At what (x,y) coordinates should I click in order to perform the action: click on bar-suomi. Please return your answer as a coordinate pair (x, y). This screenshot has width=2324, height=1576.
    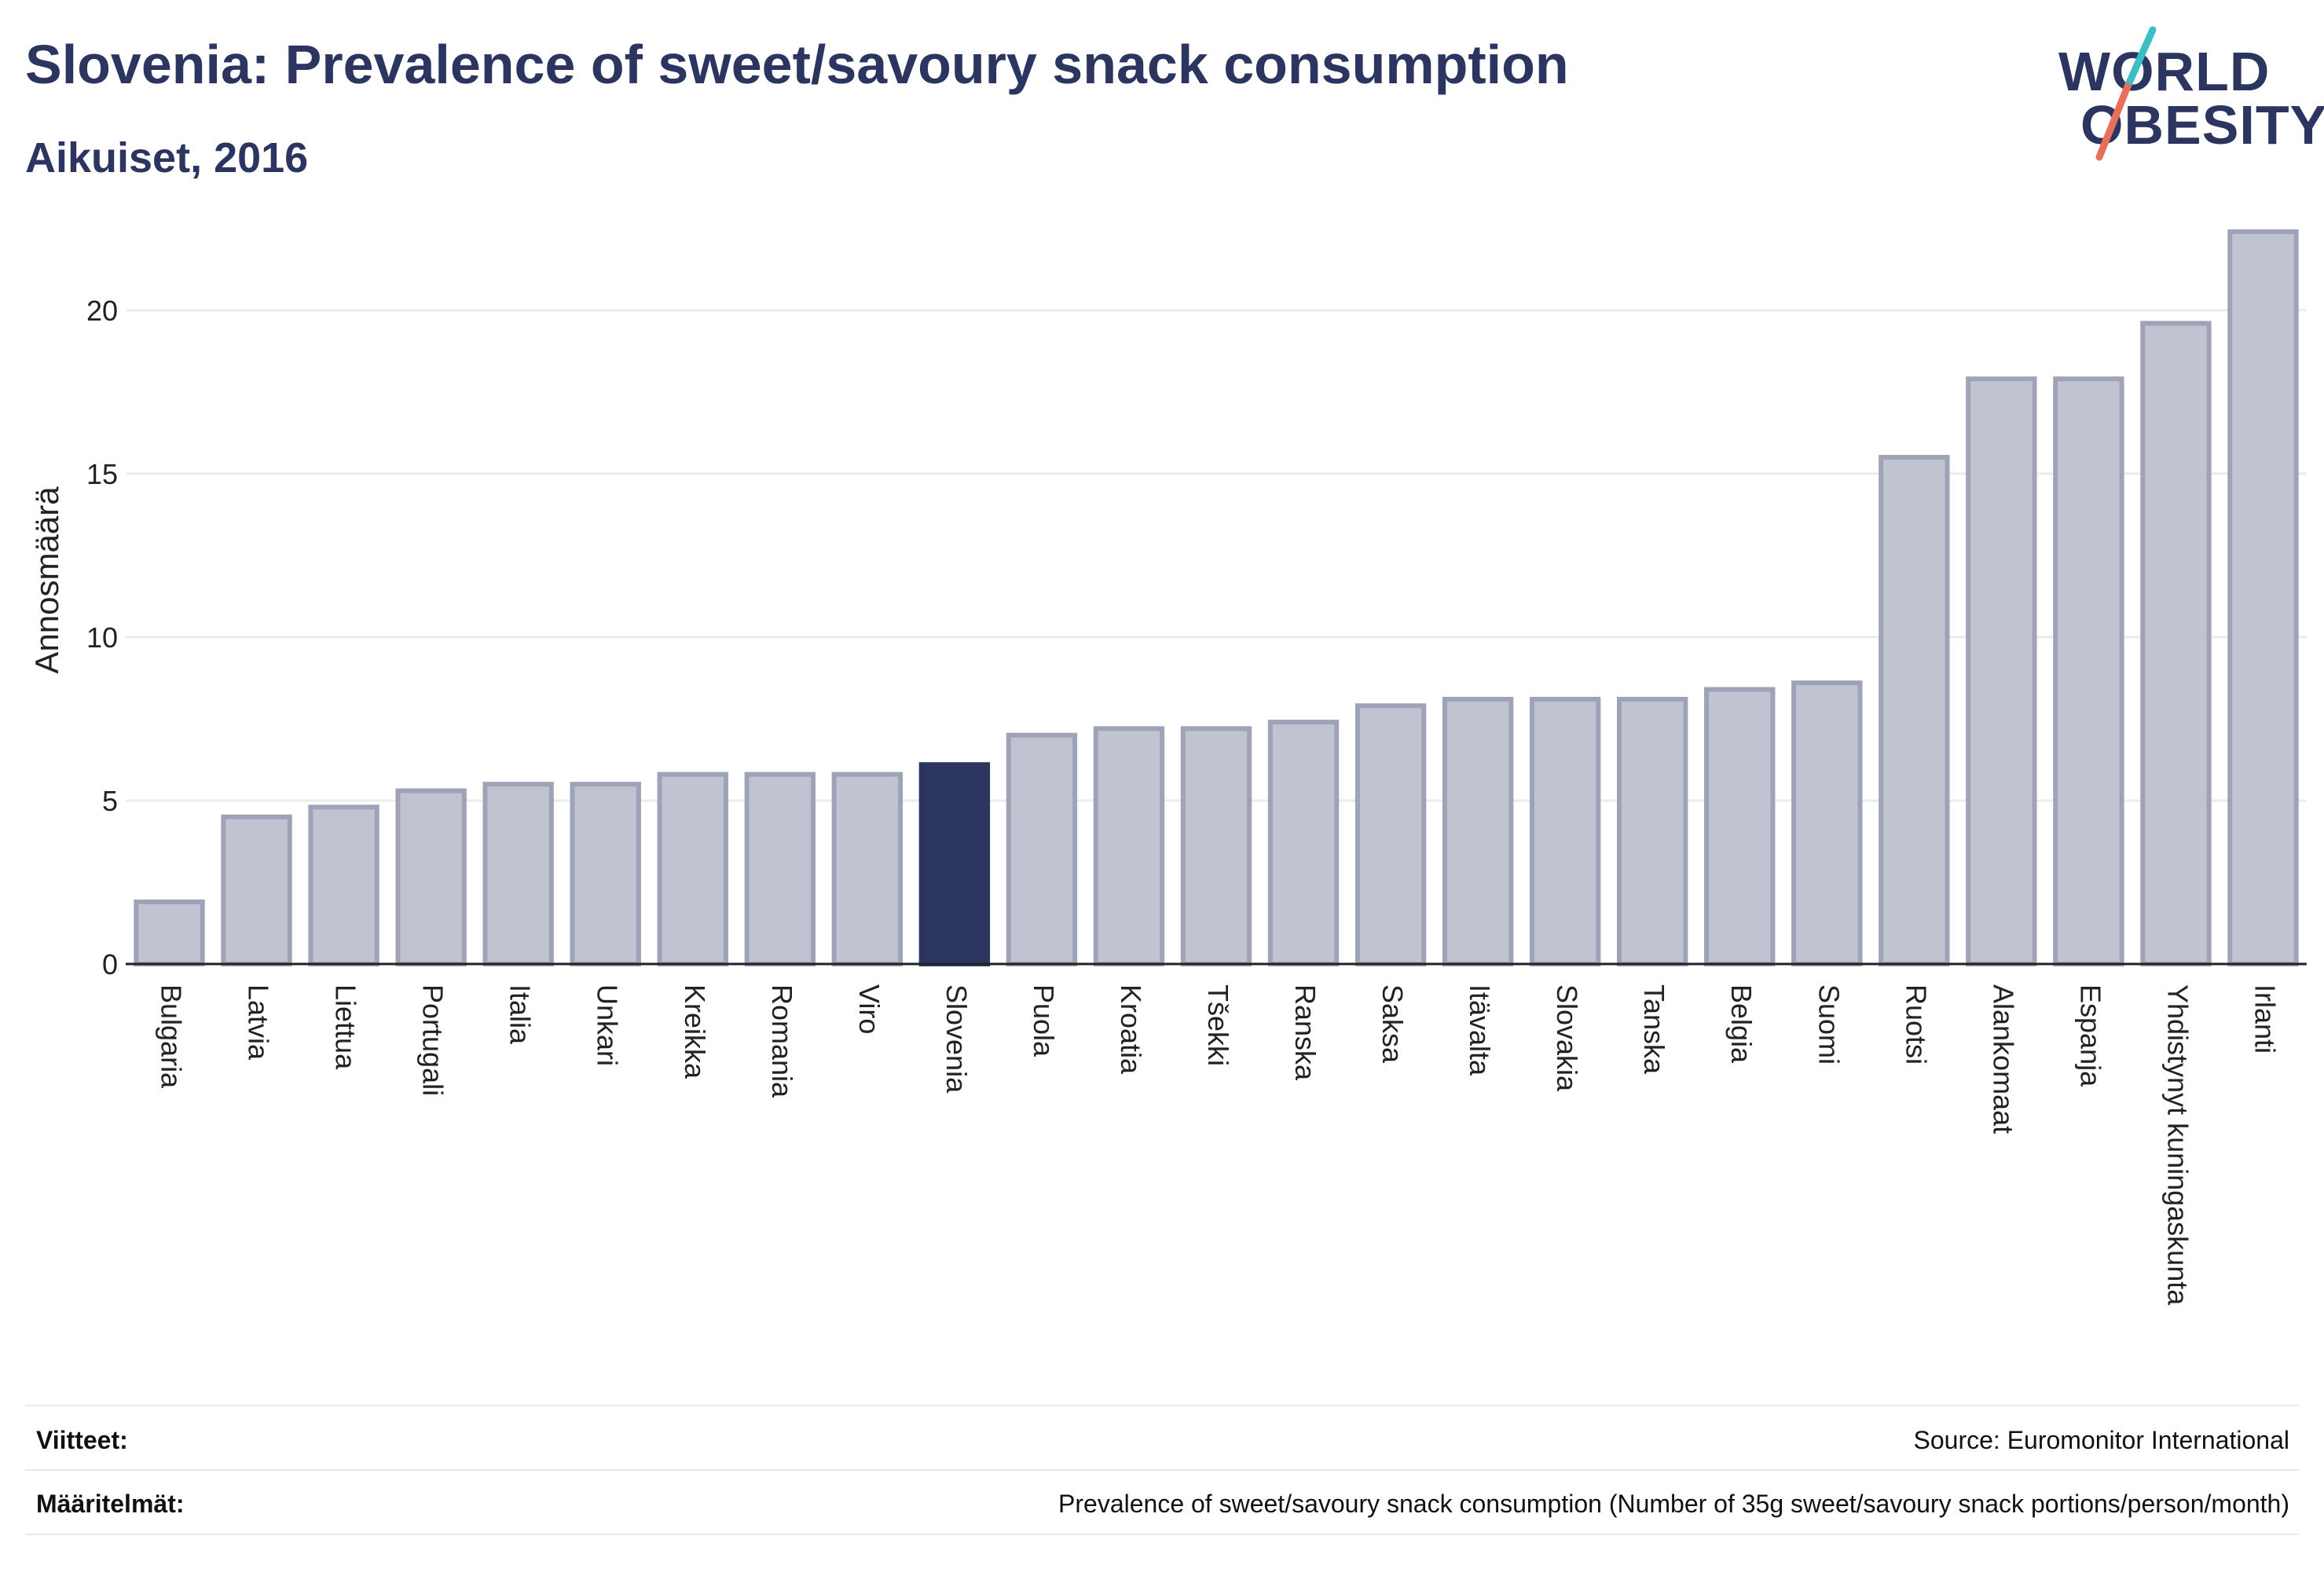
    Looking at the image, I should click on (1827, 823).